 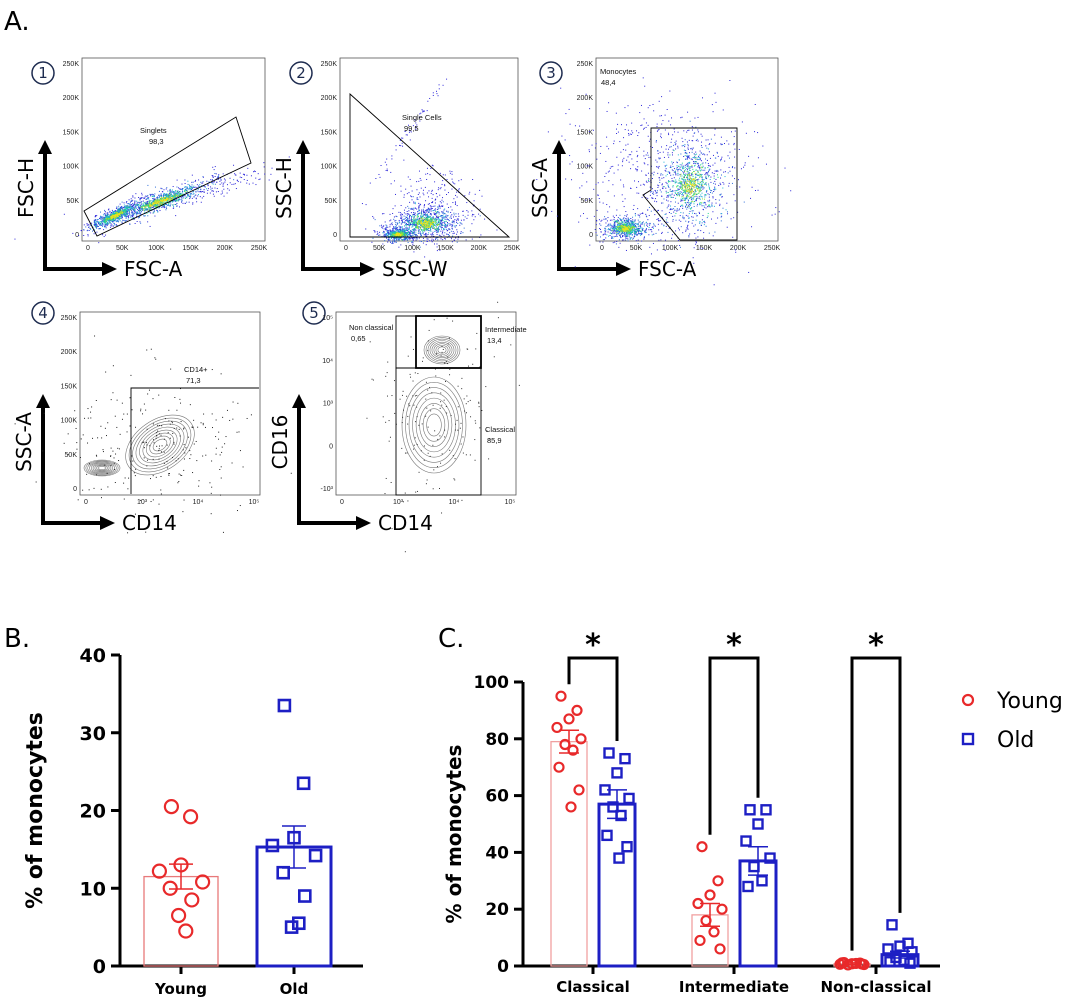 I want to click on x-tick-label: 100K, so click(x=670, y=248).